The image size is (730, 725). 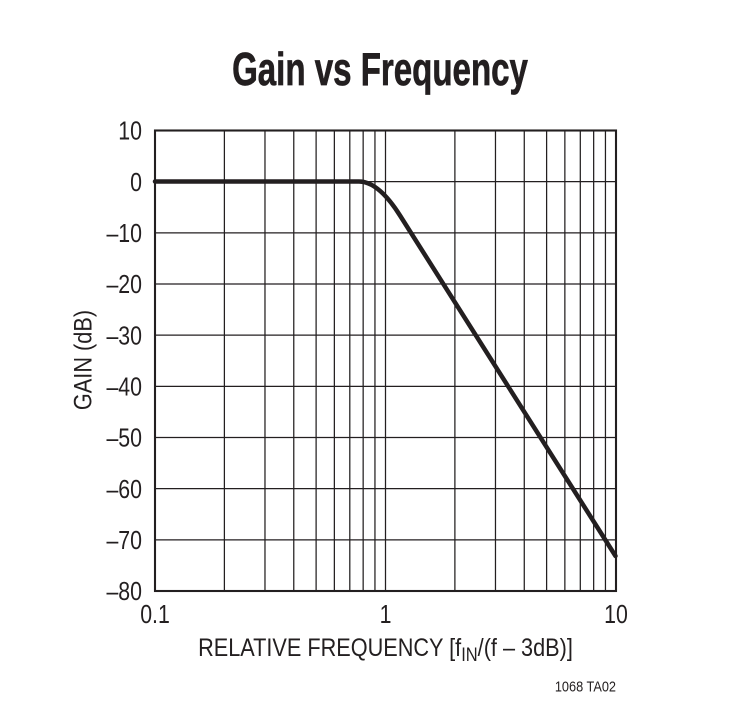 What do you see at coordinates (124, 388) in the screenshot?
I see `svg-text: –40` at bounding box center [124, 388].